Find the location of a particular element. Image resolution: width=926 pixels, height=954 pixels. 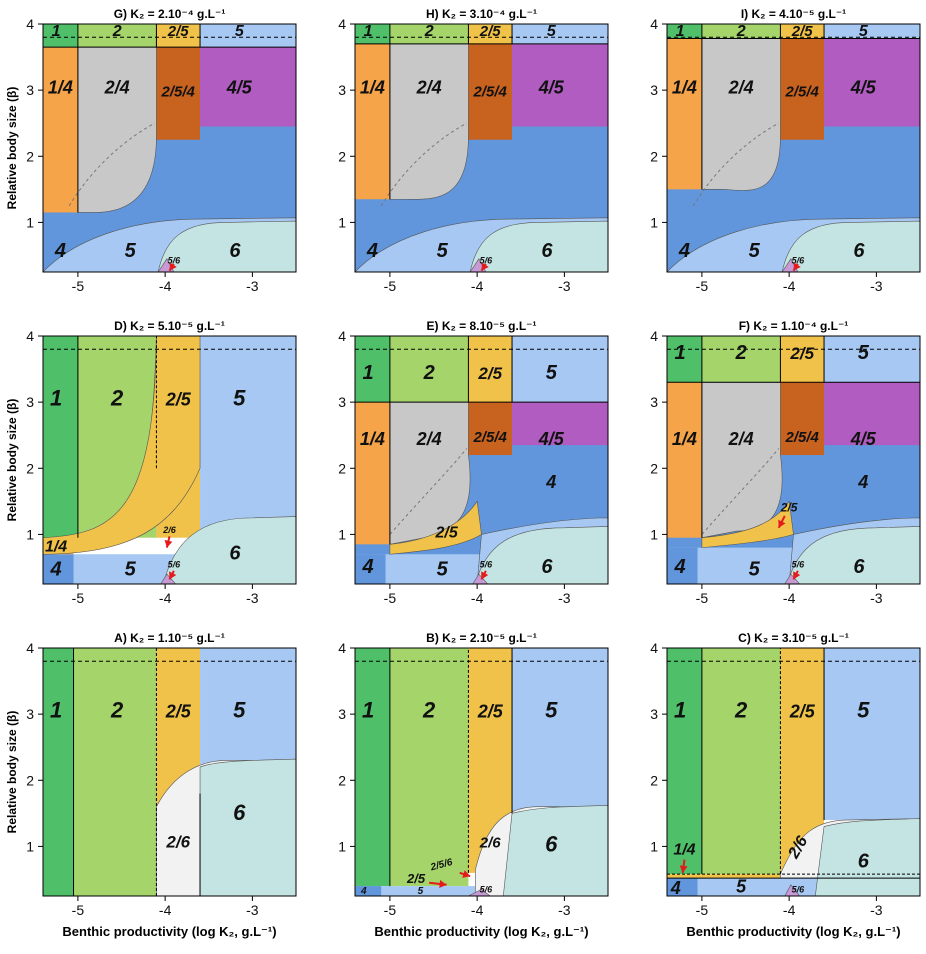

x-axis-label: Benthic productivity (log K₂, g.L⁻¹) is located at coordinates (793, 931).